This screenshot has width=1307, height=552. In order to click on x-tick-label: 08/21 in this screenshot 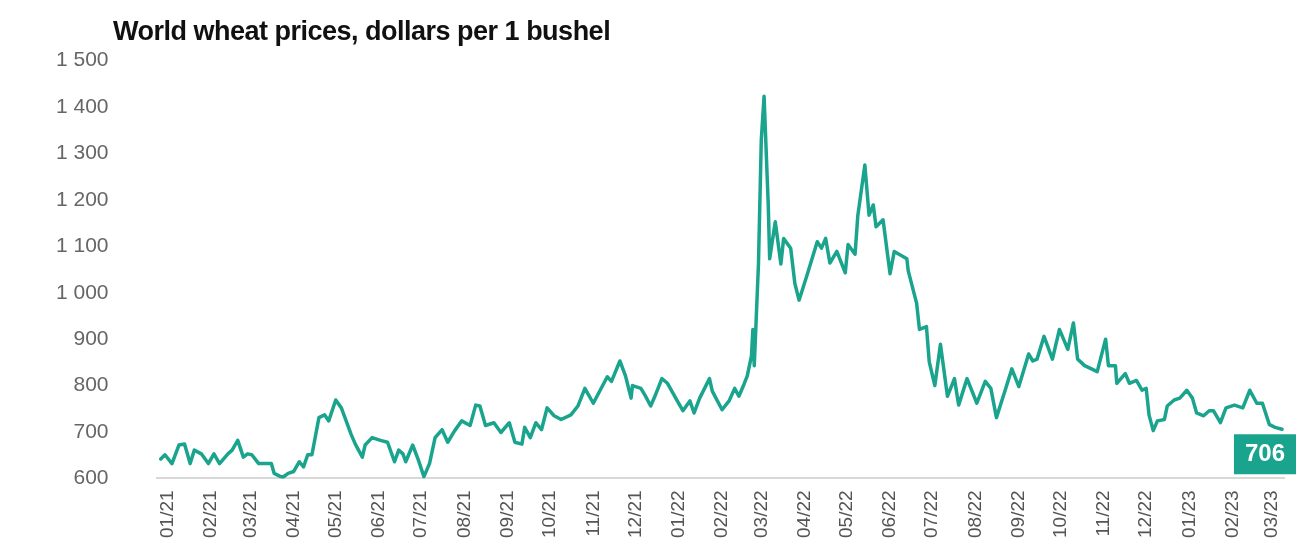, I will do `click(463, 514)`.